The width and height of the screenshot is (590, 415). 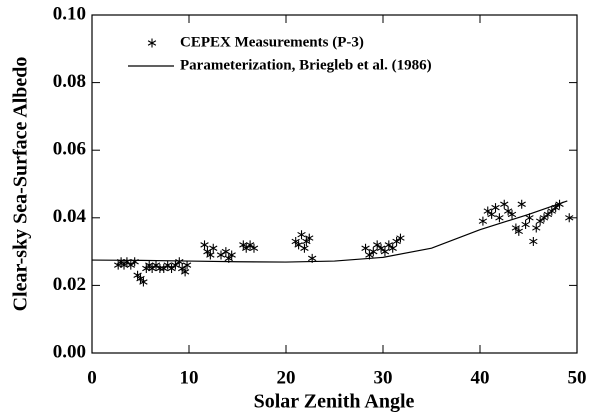 What do you see at coordinates (329, 231) in the screenshot?
I see `fit-line` at bounding box center [329, 231].